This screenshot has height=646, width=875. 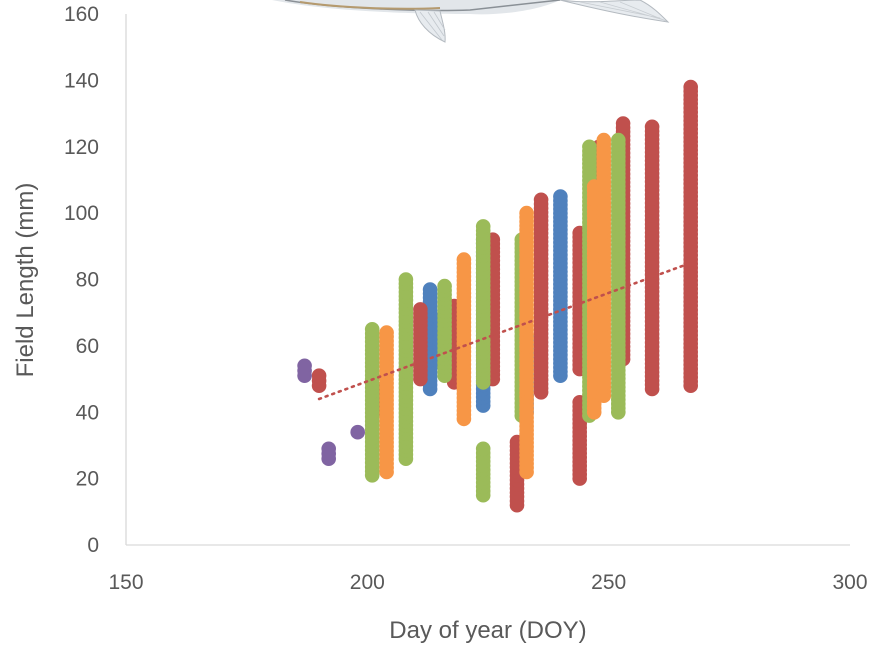 What do you see at coordinates (87, 479) in the screenshot?
I see `y-tick-label: 20` at bounding box center [87, 479].